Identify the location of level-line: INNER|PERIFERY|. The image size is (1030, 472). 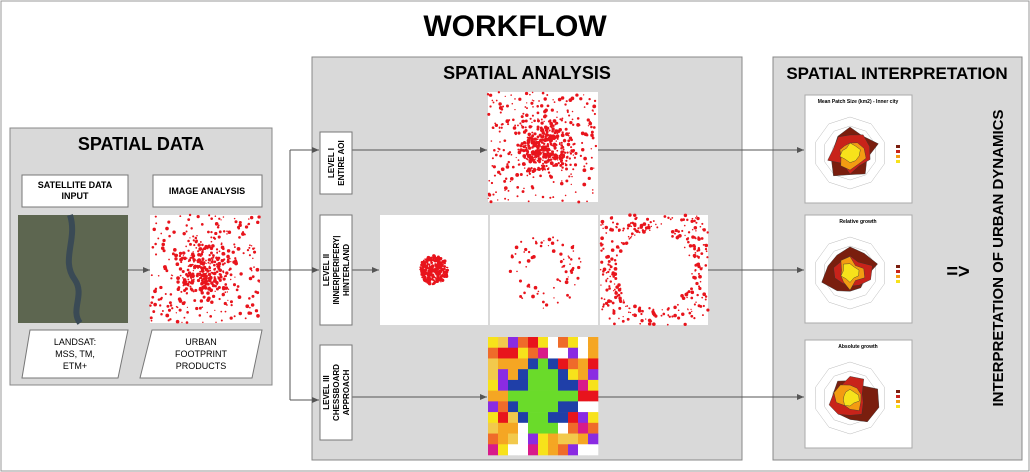
(336, 269).